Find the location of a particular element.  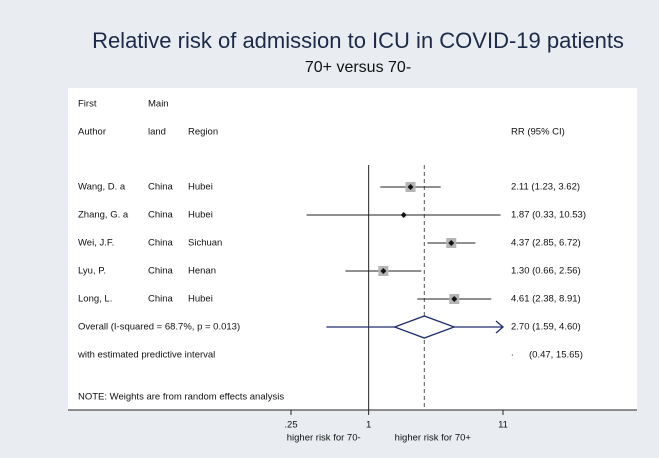

author: Wei, J.F. is located at coordinates (96, 243).